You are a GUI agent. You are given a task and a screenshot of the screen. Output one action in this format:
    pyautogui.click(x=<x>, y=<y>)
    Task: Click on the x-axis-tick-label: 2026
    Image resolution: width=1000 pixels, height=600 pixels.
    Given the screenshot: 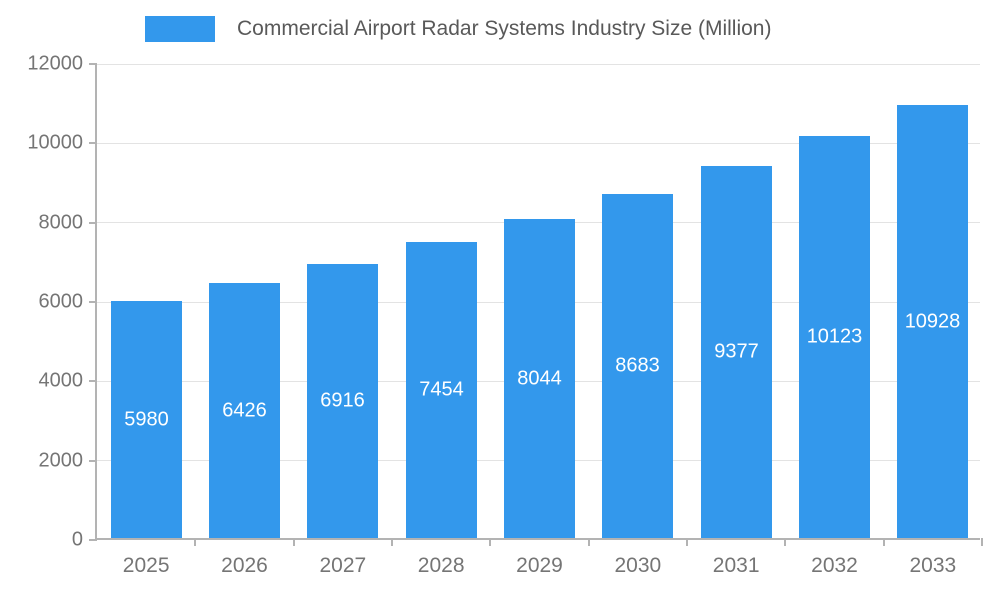 What is the action you would take?
    pyautogui.click(x=244, y=565)
    